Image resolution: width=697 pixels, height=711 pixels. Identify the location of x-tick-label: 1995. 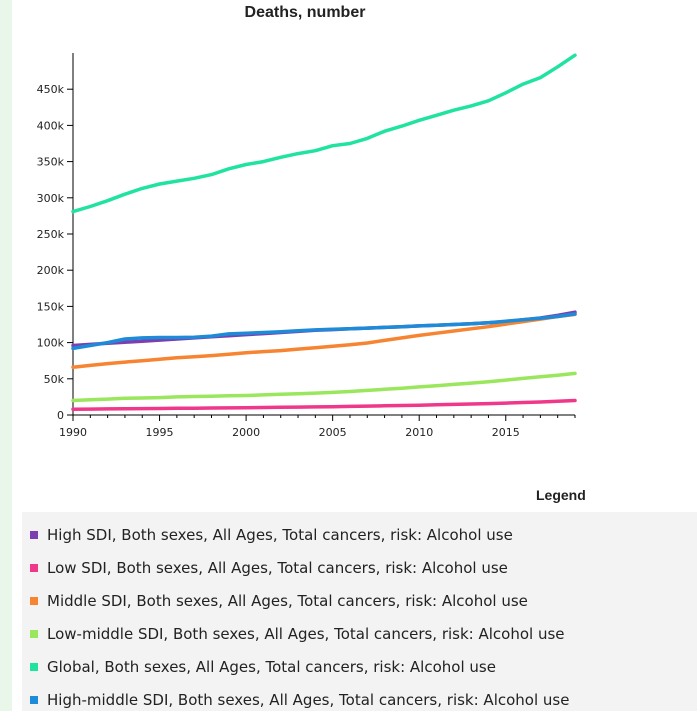
(160, 432).